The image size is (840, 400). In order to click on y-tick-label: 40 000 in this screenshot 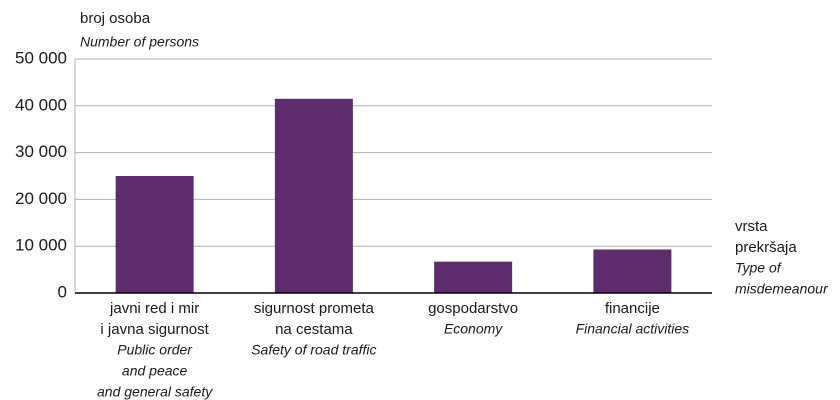, I will do `click(41, 104)`.